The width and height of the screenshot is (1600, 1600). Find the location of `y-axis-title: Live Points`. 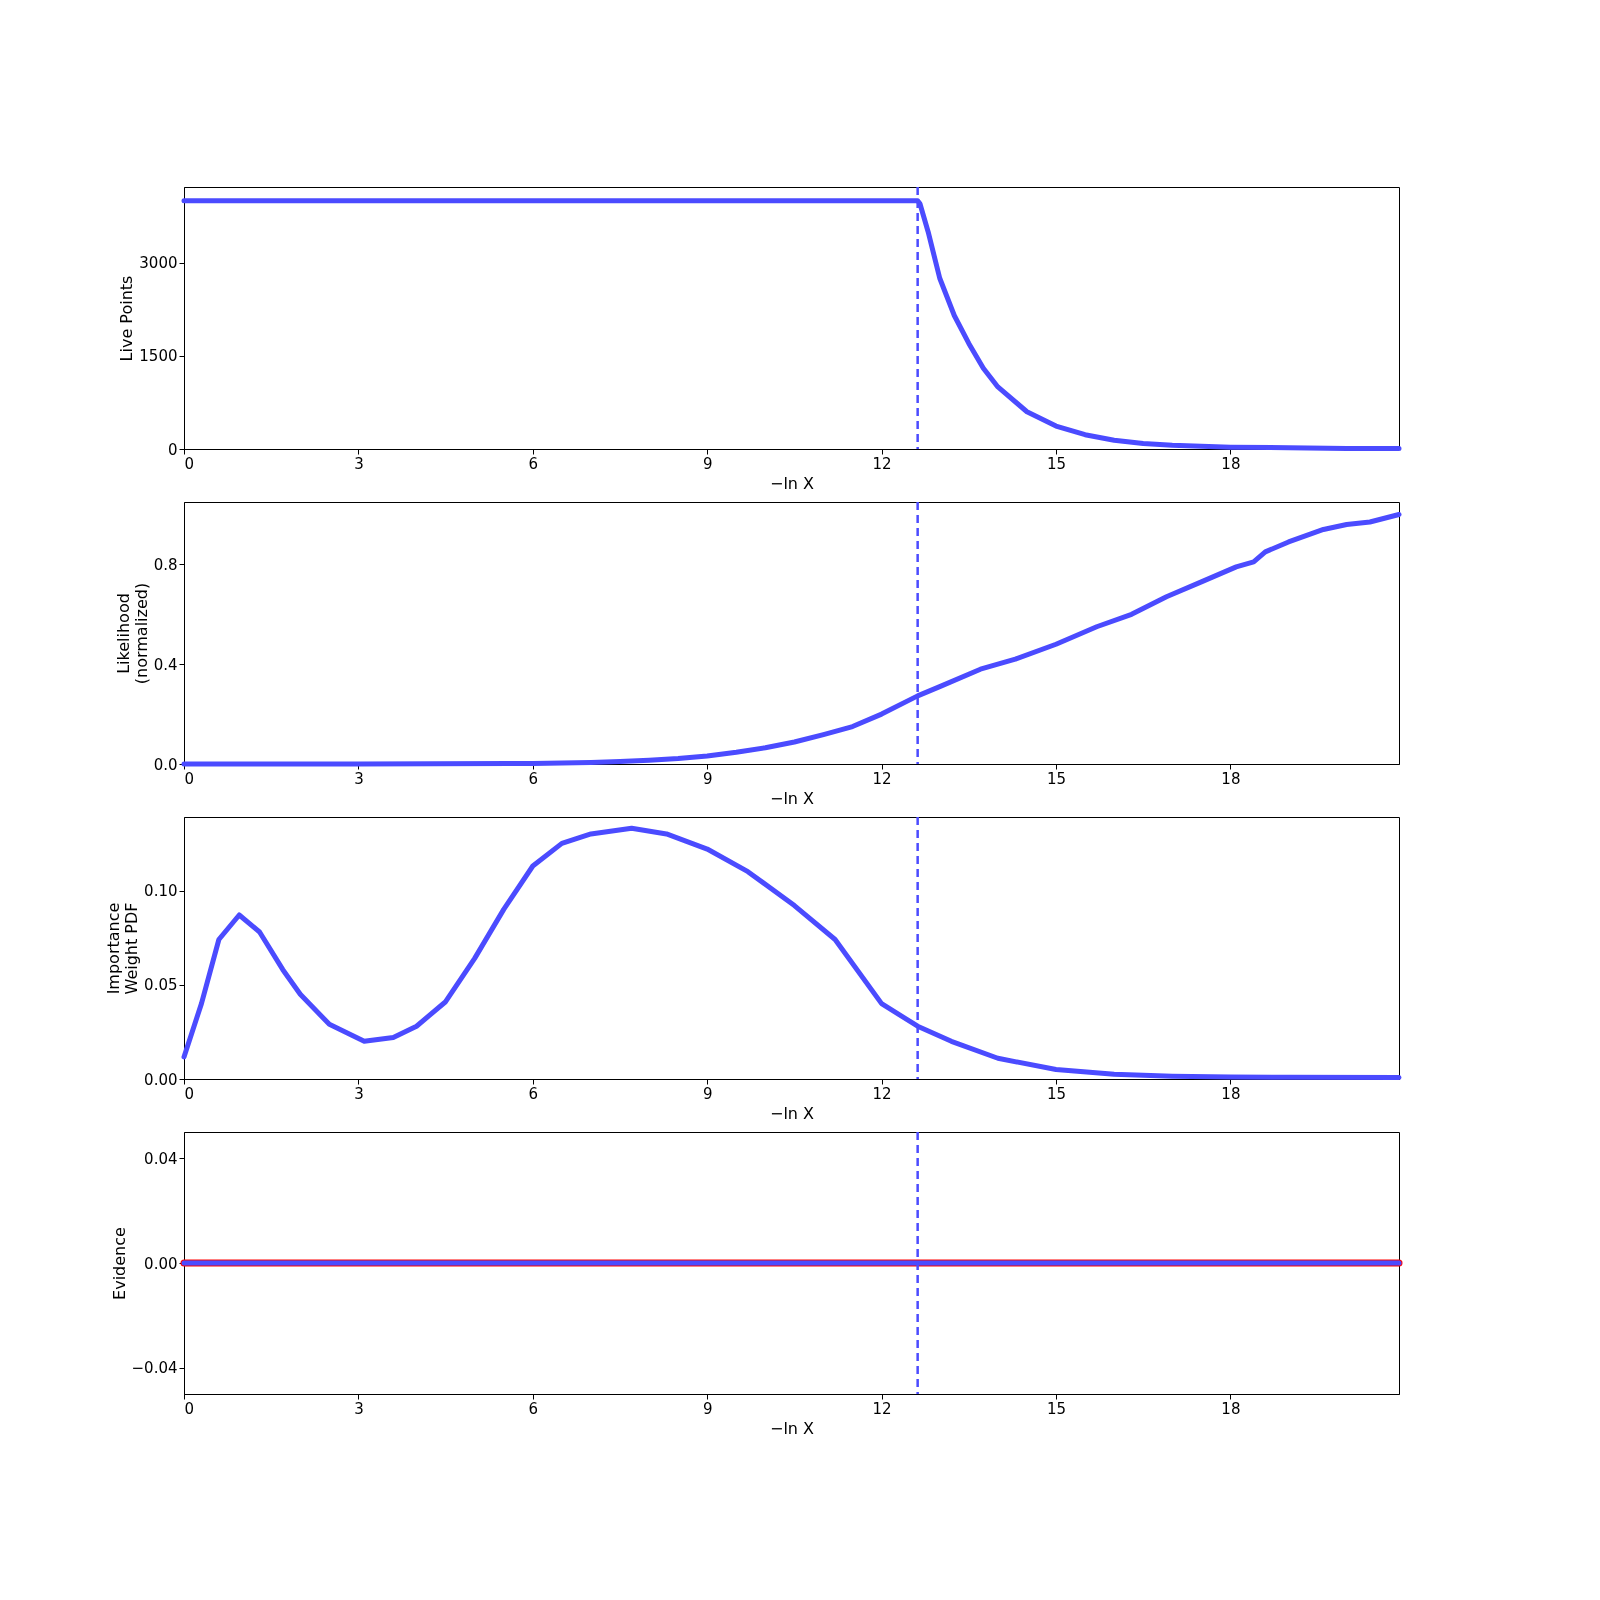

y-axis-title: Live Points is located at coordinates (127, 318).